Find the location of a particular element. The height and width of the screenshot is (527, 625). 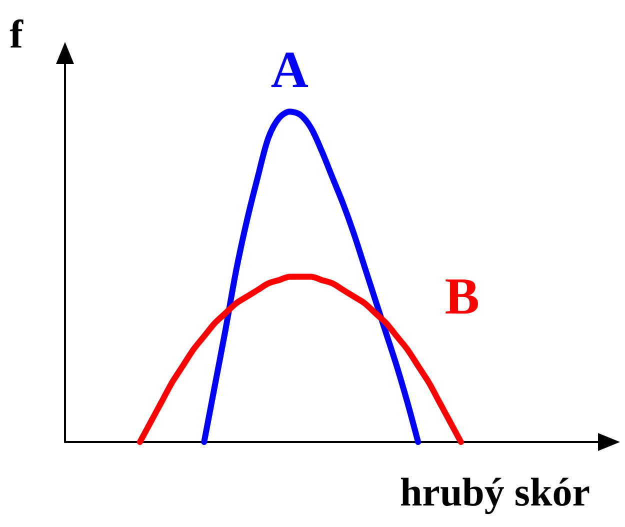

x-axis-title: hrubý skór is located at coordinates (495, 492).